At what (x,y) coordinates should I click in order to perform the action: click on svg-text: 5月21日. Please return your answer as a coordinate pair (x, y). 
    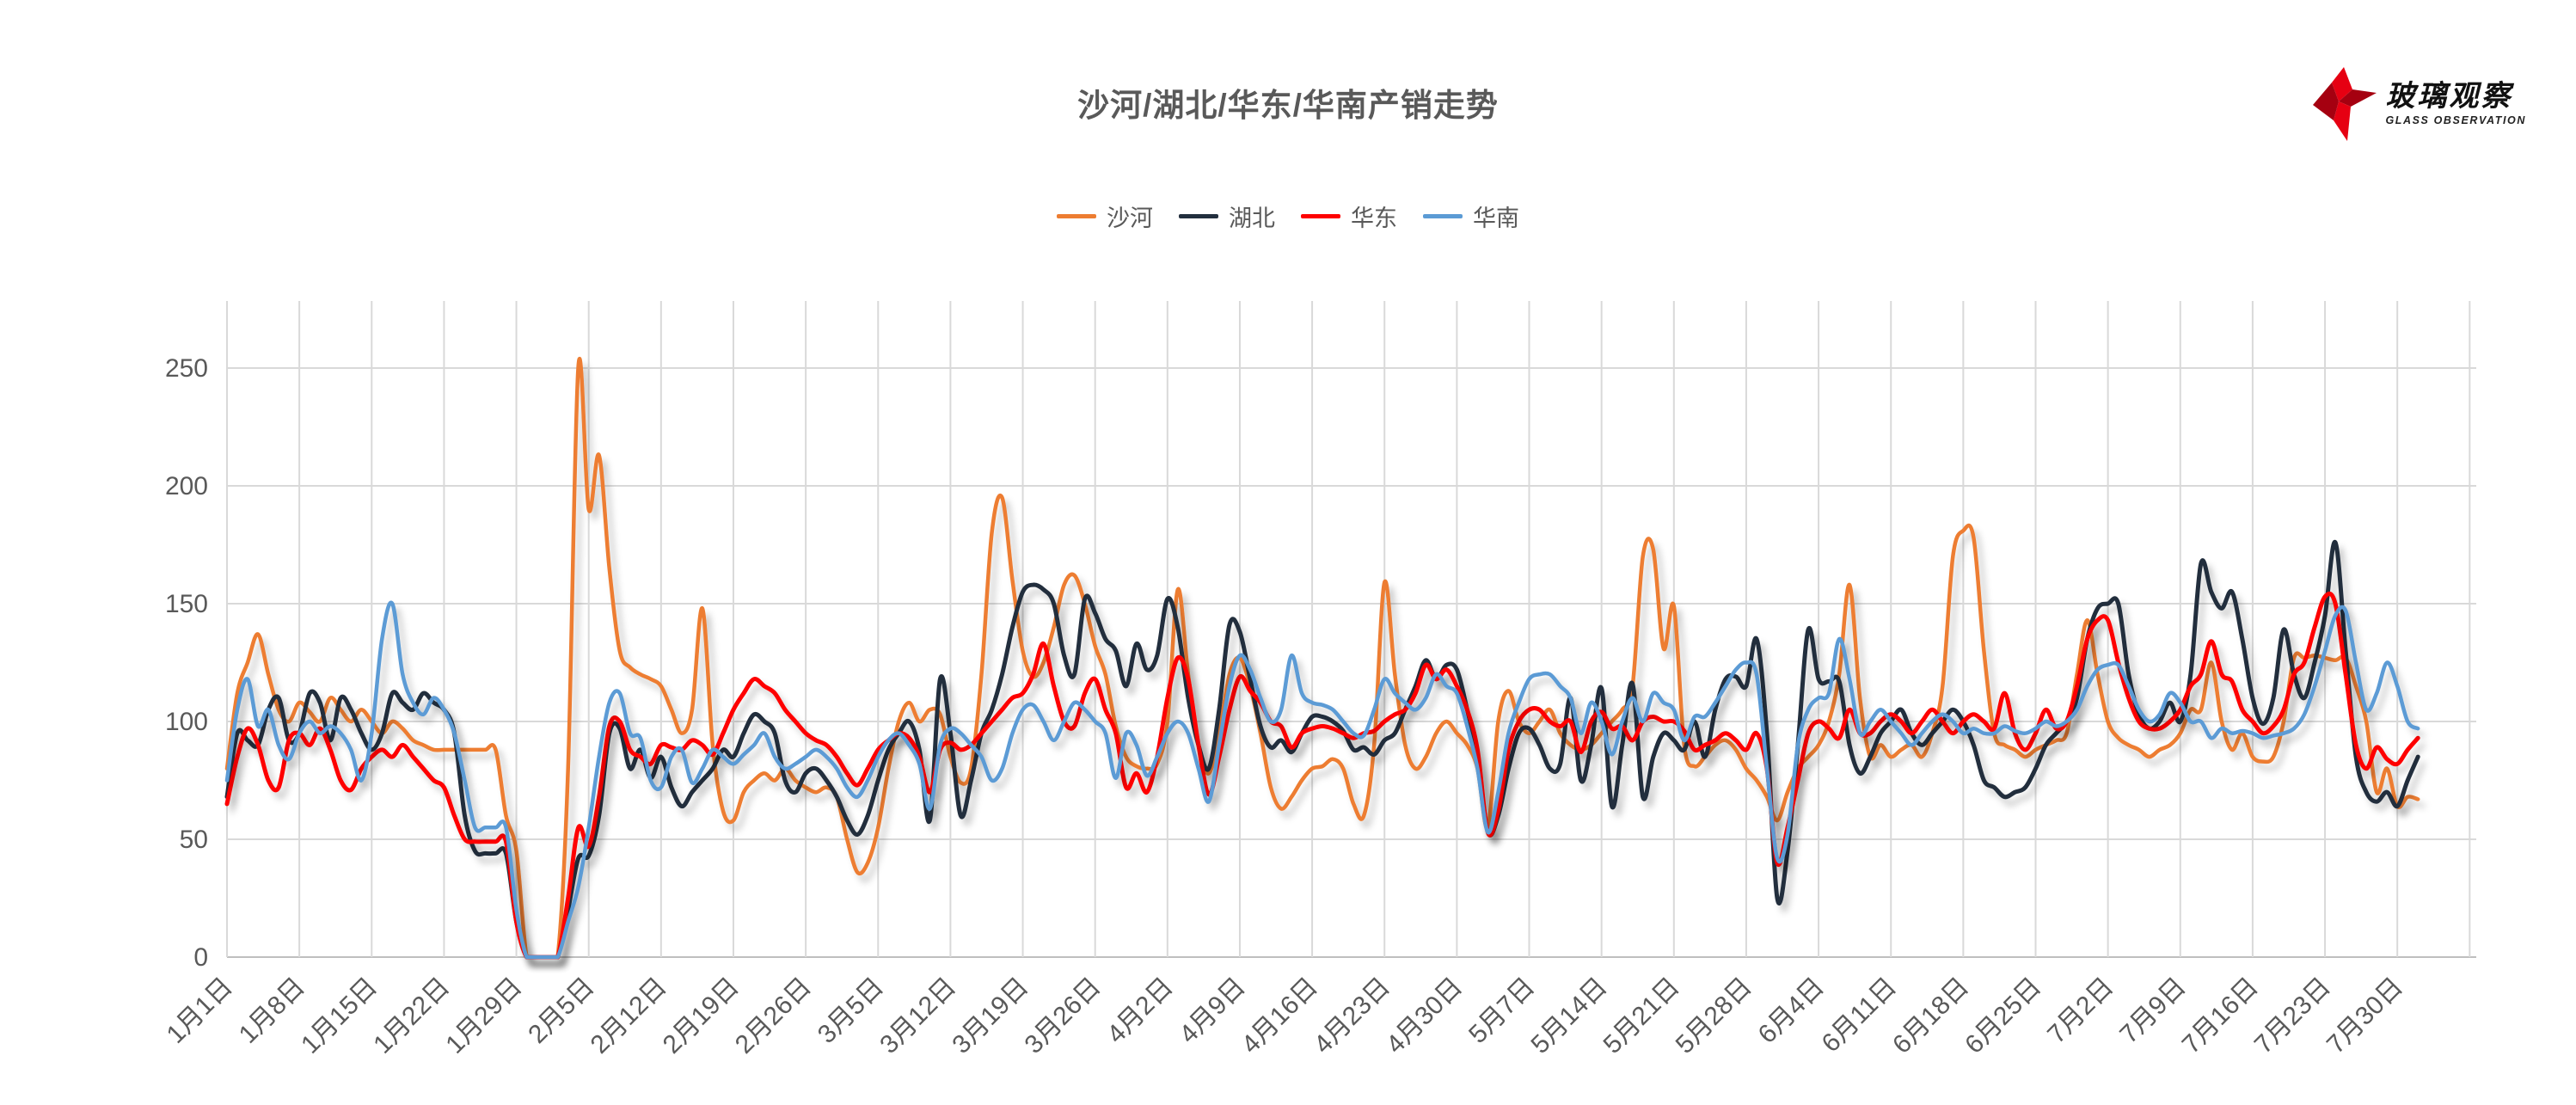
    Looking at the image, I should click on (1641, 1016).